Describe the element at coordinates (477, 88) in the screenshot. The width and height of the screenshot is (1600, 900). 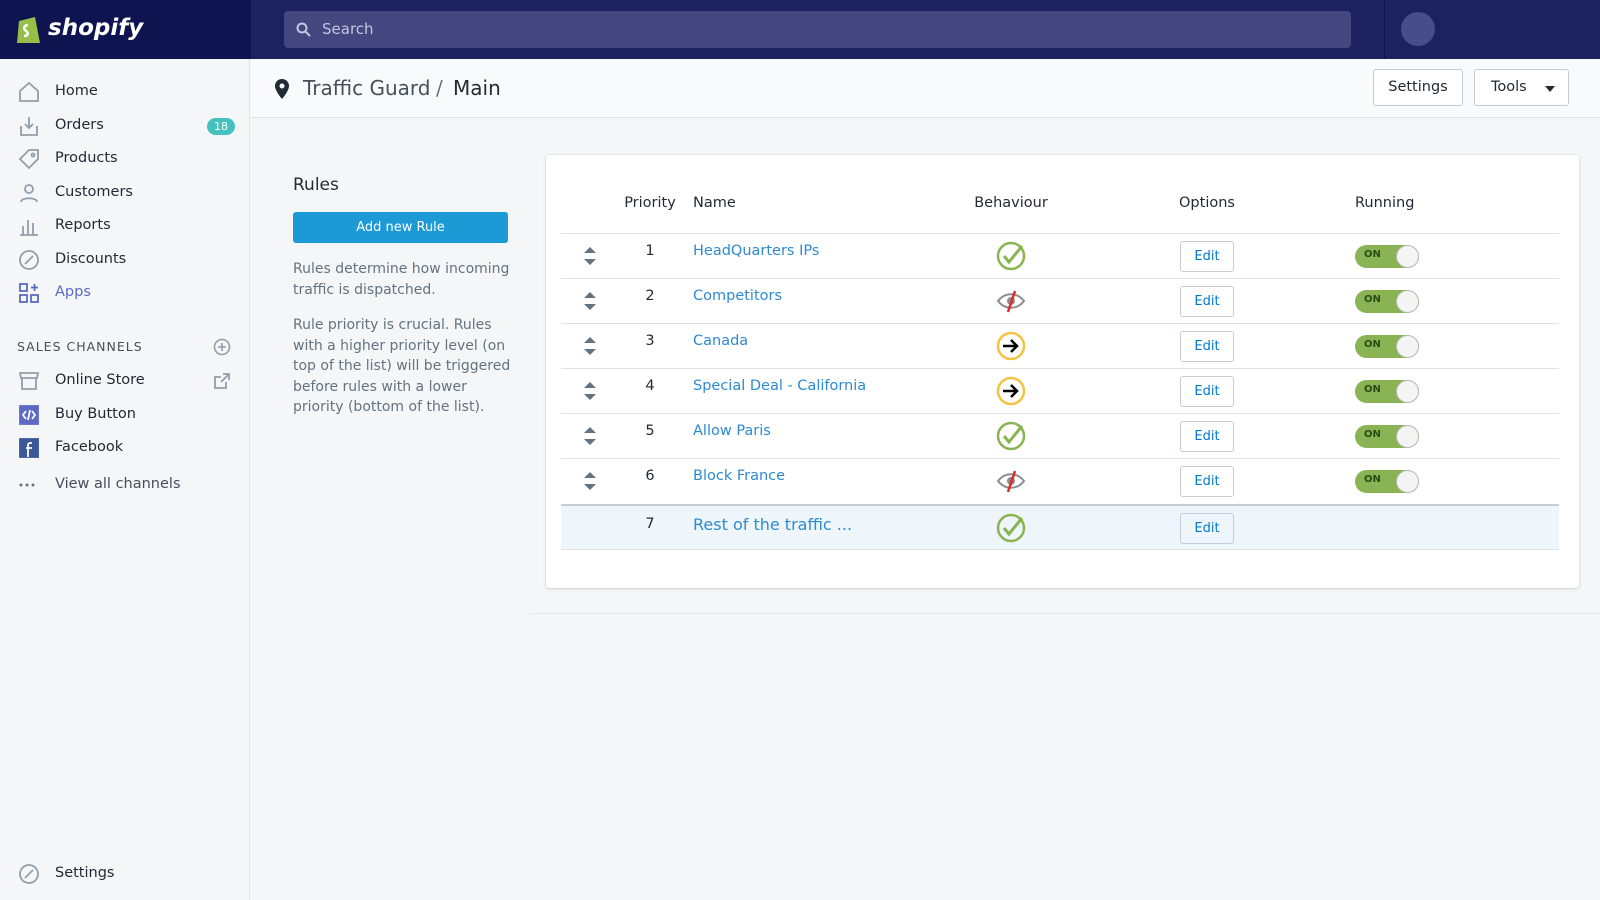
I see `breadcrumb-page: Main` at that location.